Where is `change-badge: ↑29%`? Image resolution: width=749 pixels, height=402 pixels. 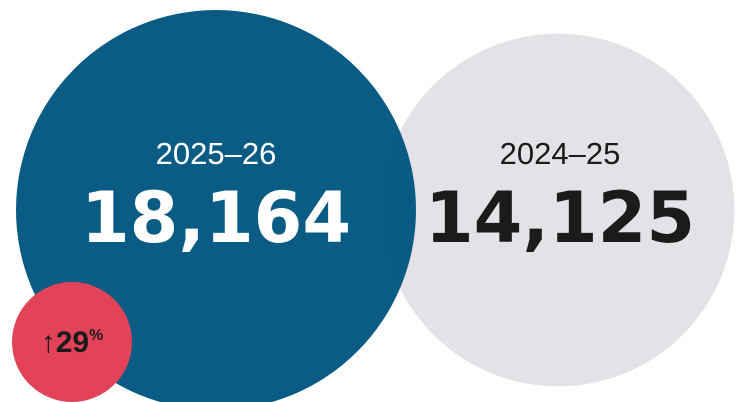 change-badge: ↑29% is located at coordinates (72, 342).